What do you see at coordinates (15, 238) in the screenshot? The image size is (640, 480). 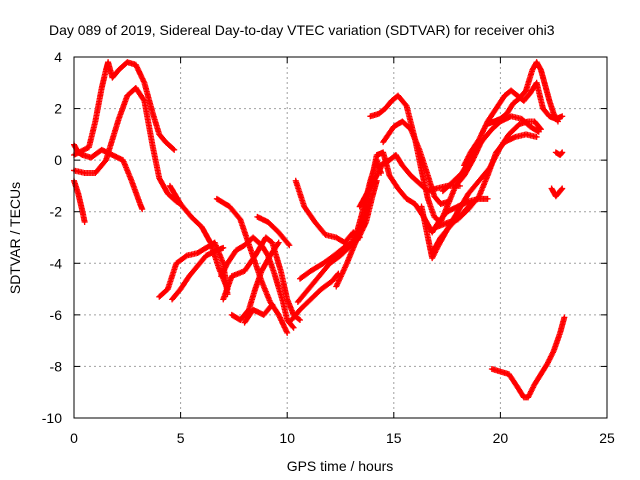 I see `y-axis-label: SDTVAR / TECUs` at bounding box center [15, 238].